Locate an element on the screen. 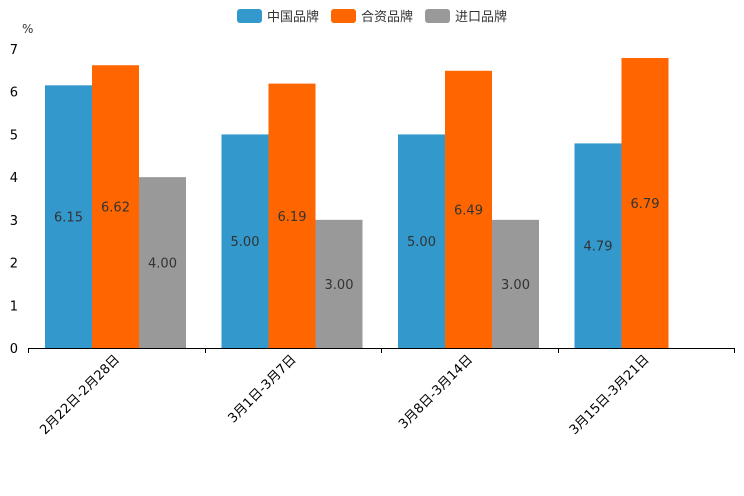  legend-item-imported-brand: 进口品牌 is located at coordinates (466, 15).